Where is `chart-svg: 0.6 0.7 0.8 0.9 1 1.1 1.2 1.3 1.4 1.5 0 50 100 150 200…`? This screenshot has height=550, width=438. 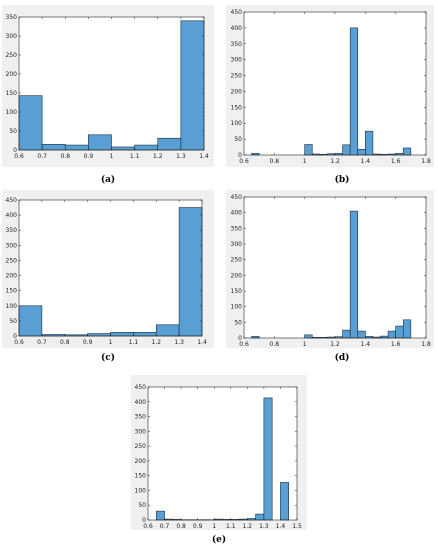 chart-svg: 0.6 0.7 0.8 0.9 1 1.1 1.2 1.3 1.4 1.5 0 50 100 150 200… is located at coordinates (218, 457).